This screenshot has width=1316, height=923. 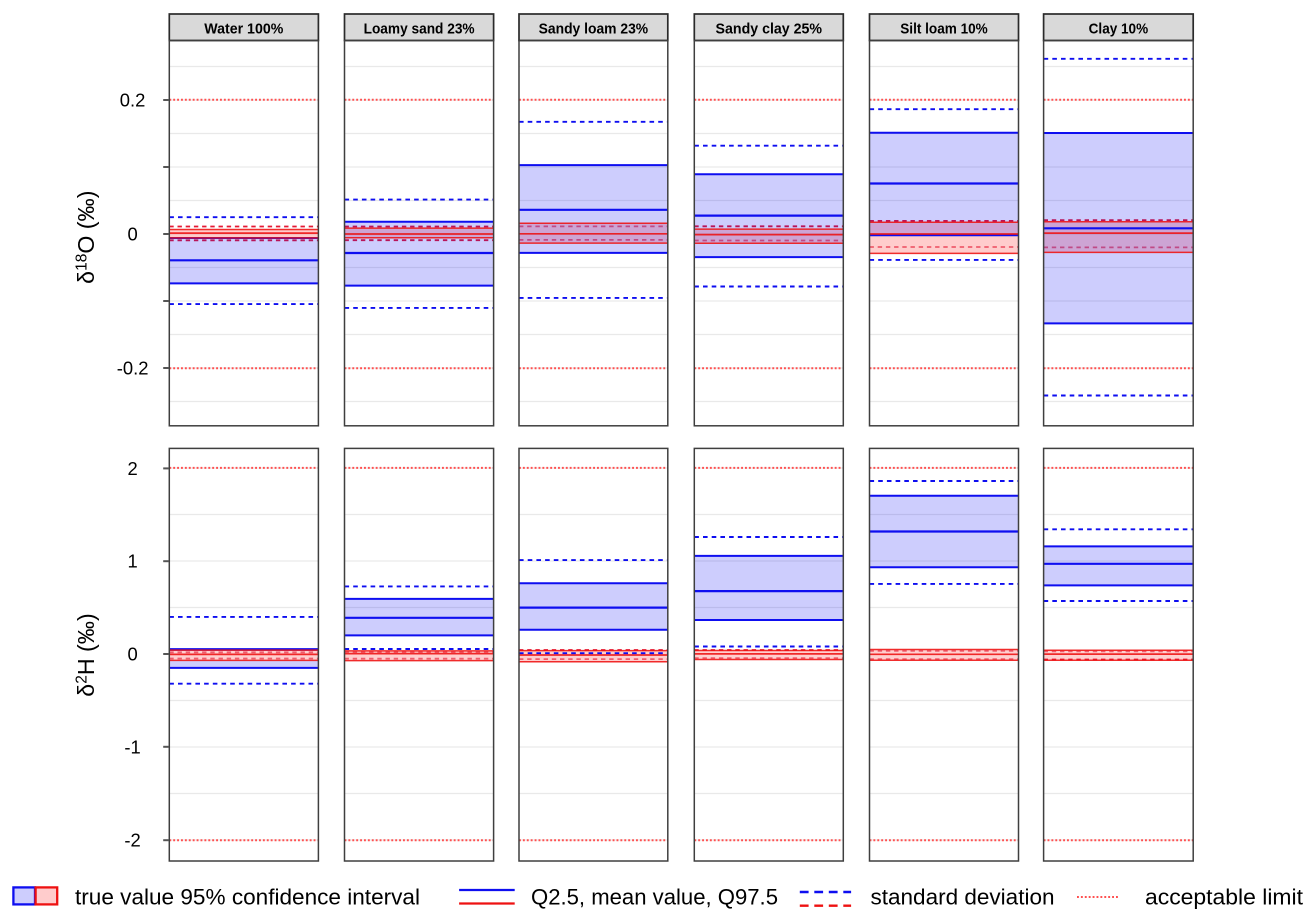 I want to click on svg-text: Q2.5, mean value, Q97.5, so click(x=654, y=897).